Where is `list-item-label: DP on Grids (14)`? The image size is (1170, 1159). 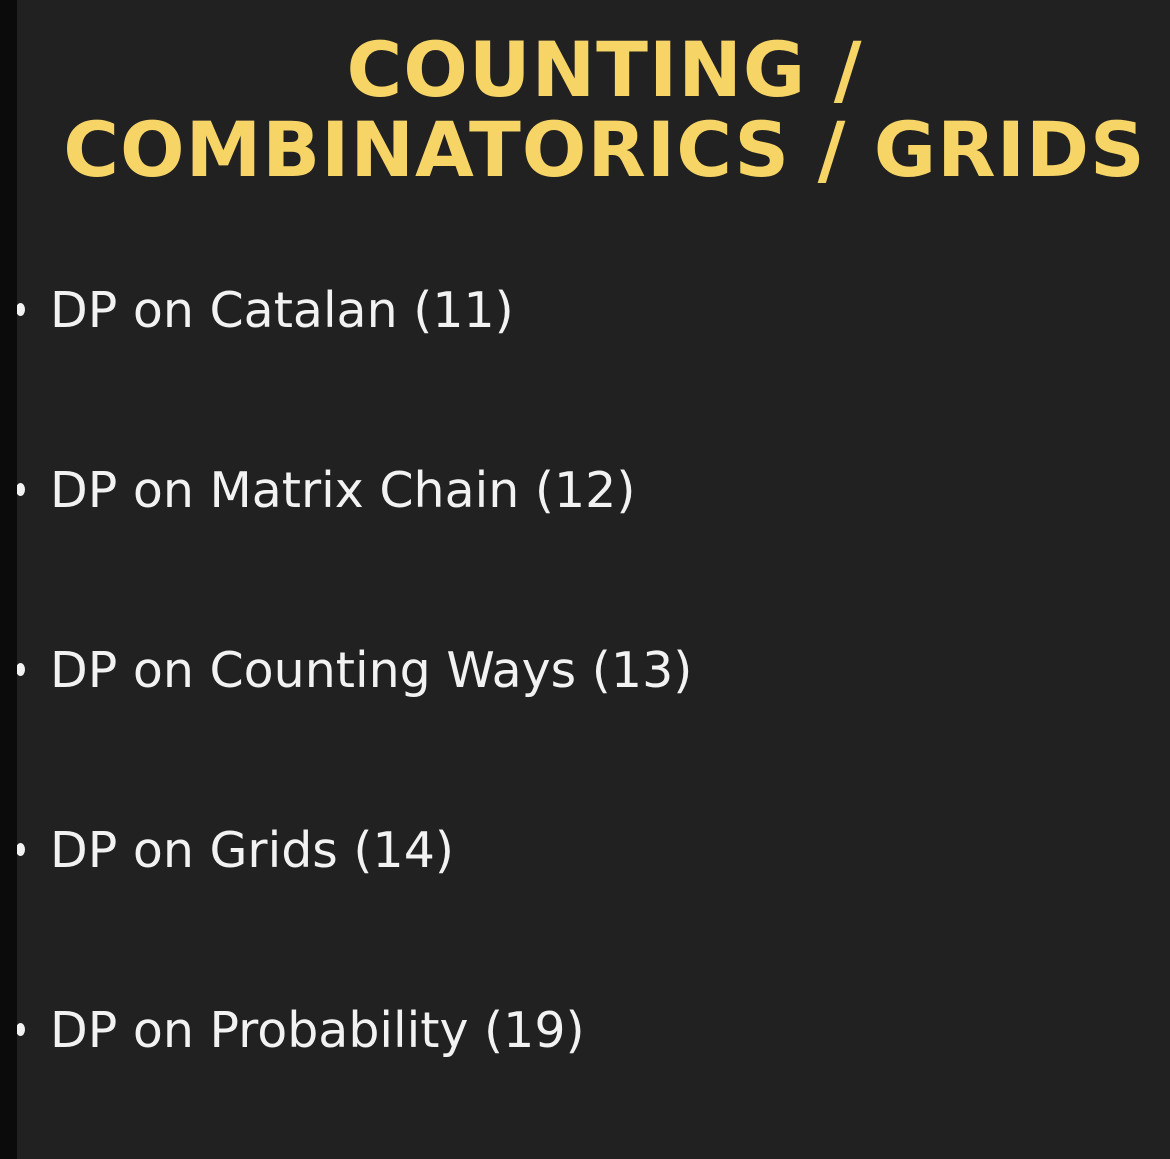 list-item-label: DP on Grids (14) is located at coordinates (252, 850).